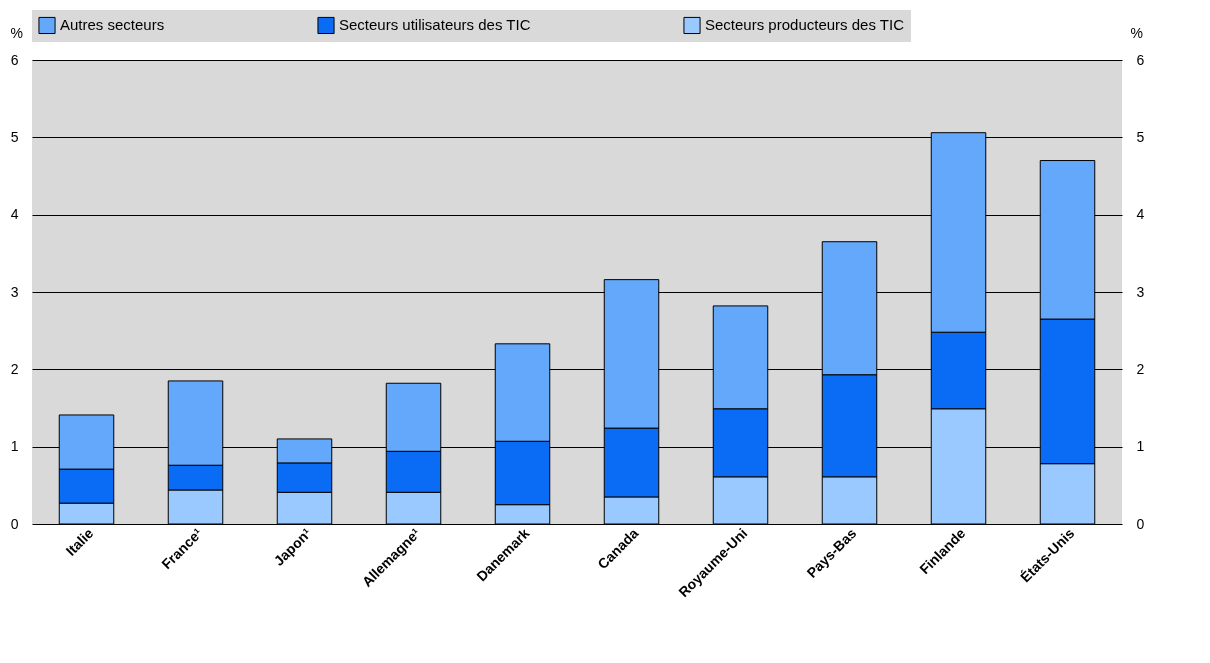 The height and width of the screenshot is (663, 1210). What do you see at coordinates (1140, 136) in the screenshot?
I see `y2-tick-label: 5` at bounding box center [1140, 136].